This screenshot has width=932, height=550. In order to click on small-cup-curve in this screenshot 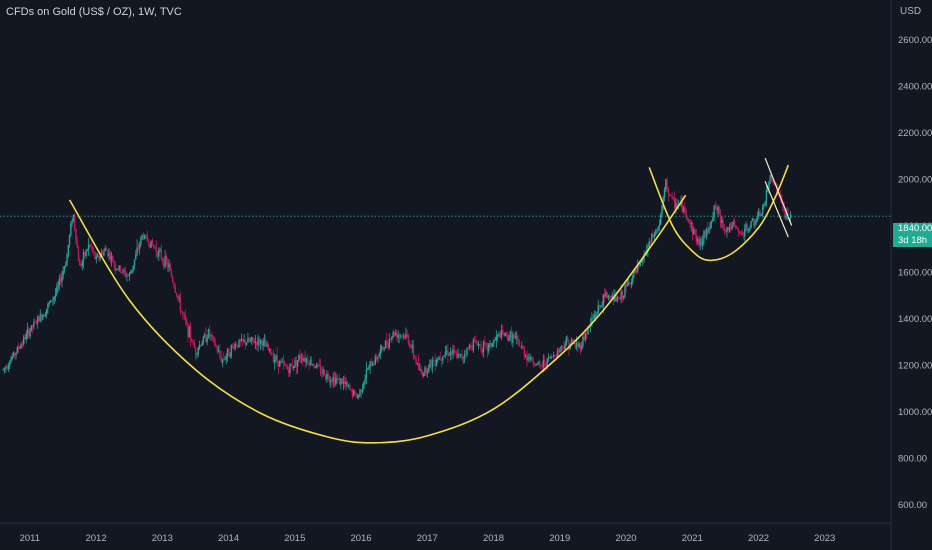, I will do `click(719, 213)`.